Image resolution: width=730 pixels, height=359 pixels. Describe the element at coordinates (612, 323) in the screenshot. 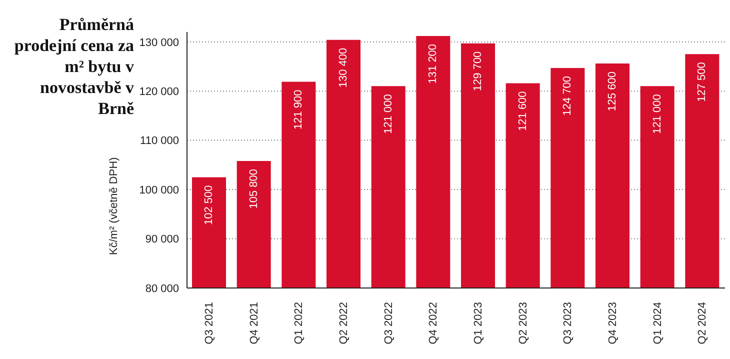

I see `x-tick-label: Q4 2023` at that location.